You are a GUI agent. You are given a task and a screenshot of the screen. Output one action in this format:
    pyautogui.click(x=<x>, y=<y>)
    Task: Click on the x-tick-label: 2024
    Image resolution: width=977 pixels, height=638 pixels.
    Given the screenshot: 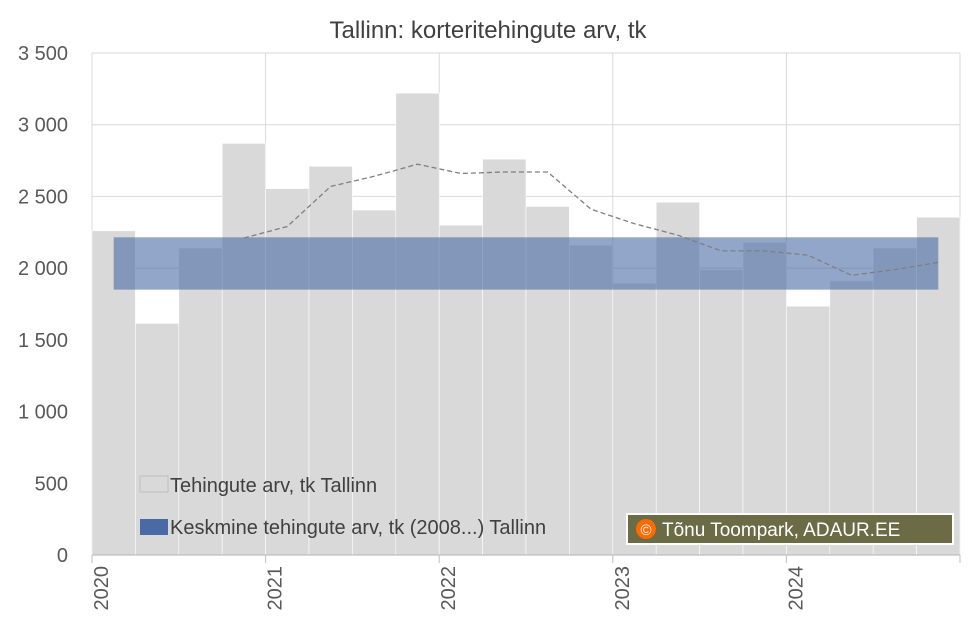 What is the action you would take?
    pyautogui.click(x=796, y=588)
    